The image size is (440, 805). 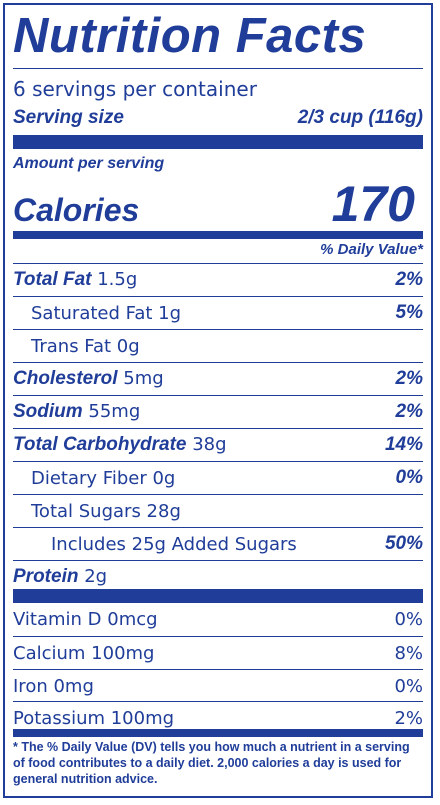 What do you see at coordinates (408, 653) in the screenshot?
I see `vitamin-dv: 8%` at bounding box center [408, 653].